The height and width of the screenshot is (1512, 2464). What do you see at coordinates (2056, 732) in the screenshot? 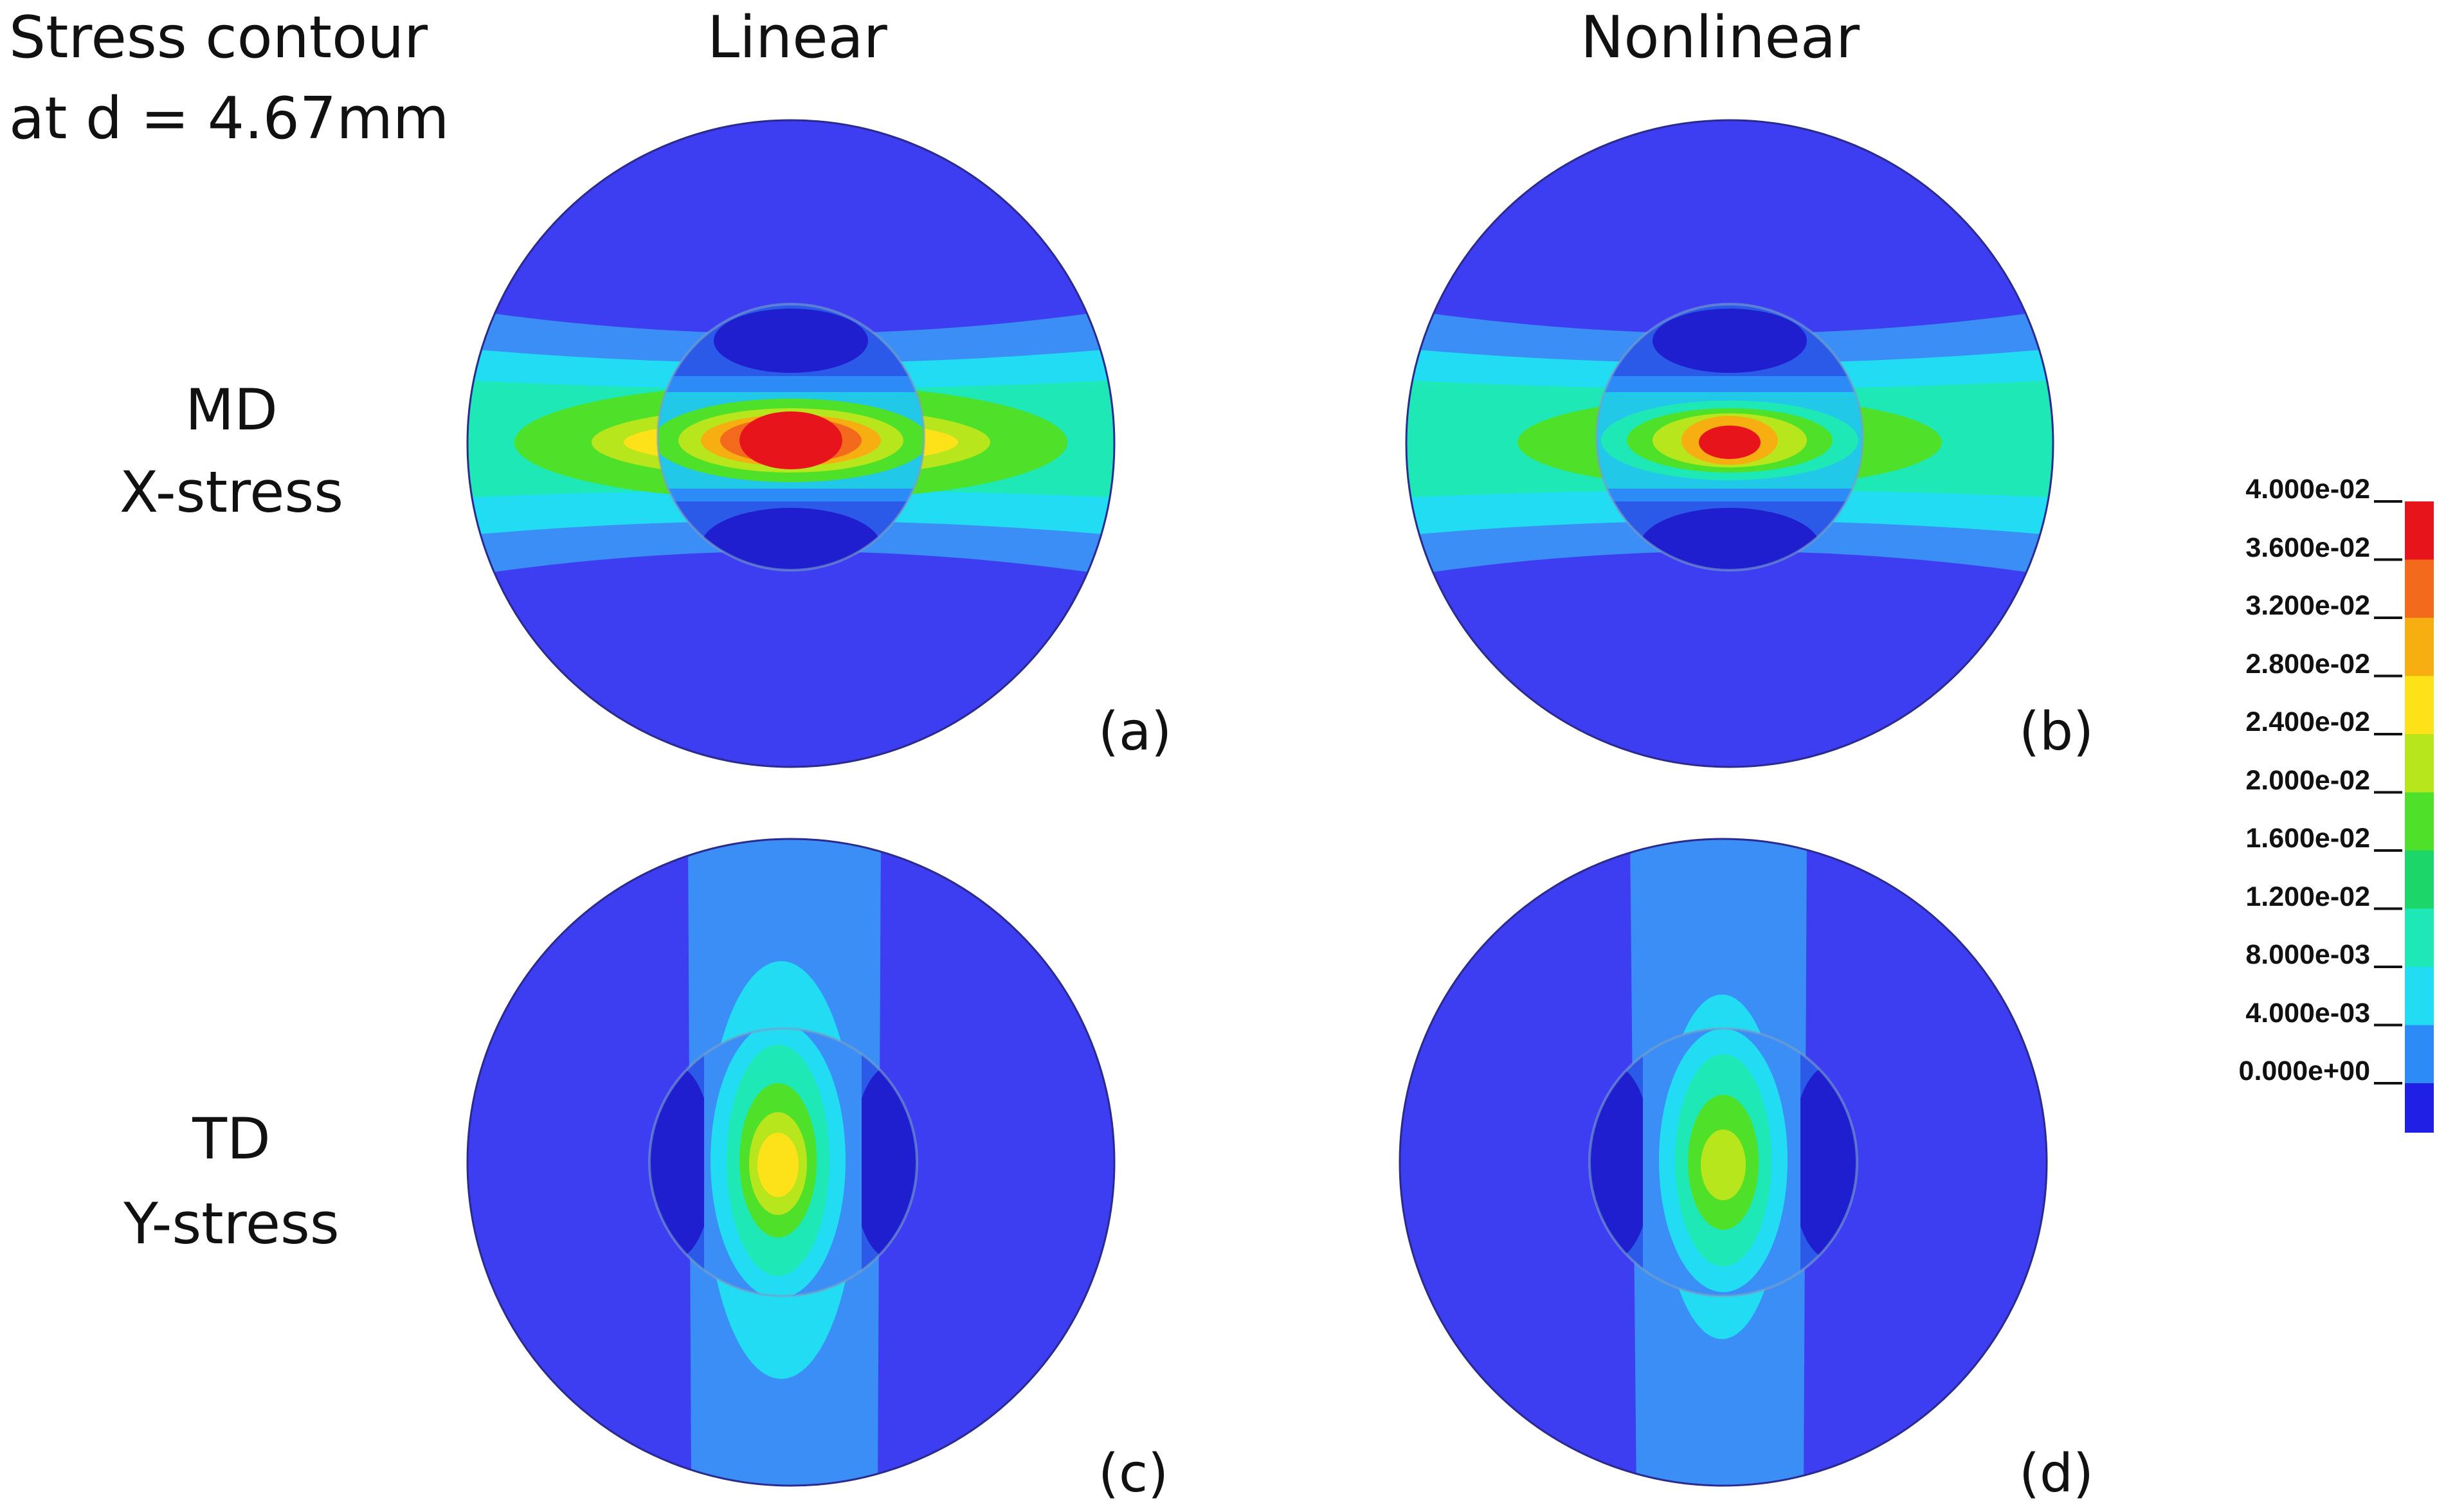
I see `panel-label-b: (b)` at bounding box center [2056, 732].